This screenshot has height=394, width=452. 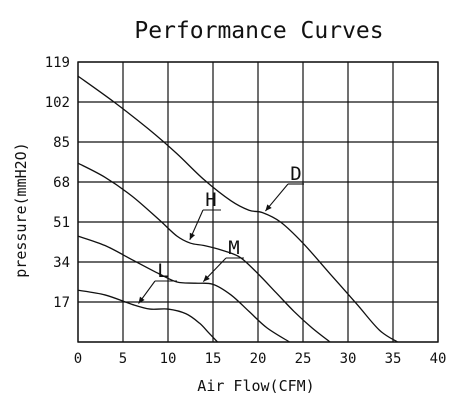 I want to click on curve-label-D: D, so click(x=295, y=174).